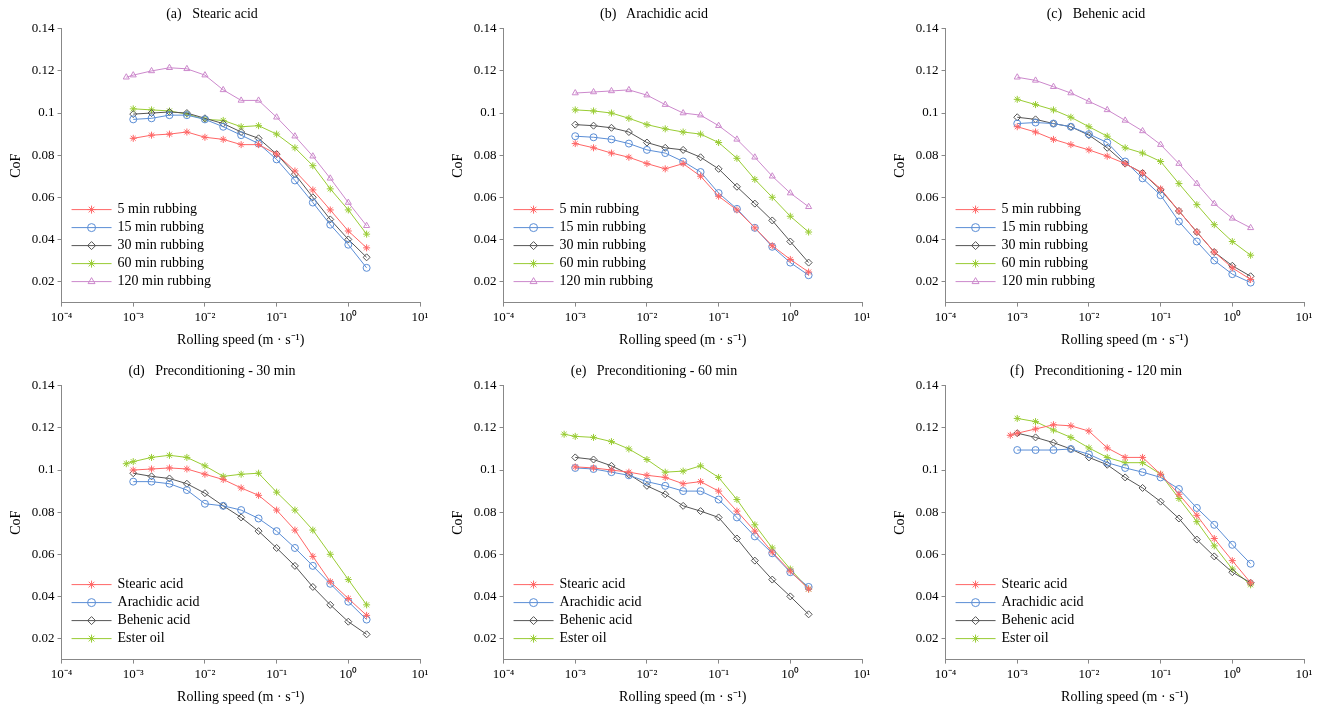  What do you see at coordinates (212, 371) in the screenshot?
I see `chart-title: (d) Preconditioning - 30 min` at bounding box center [212, 371].